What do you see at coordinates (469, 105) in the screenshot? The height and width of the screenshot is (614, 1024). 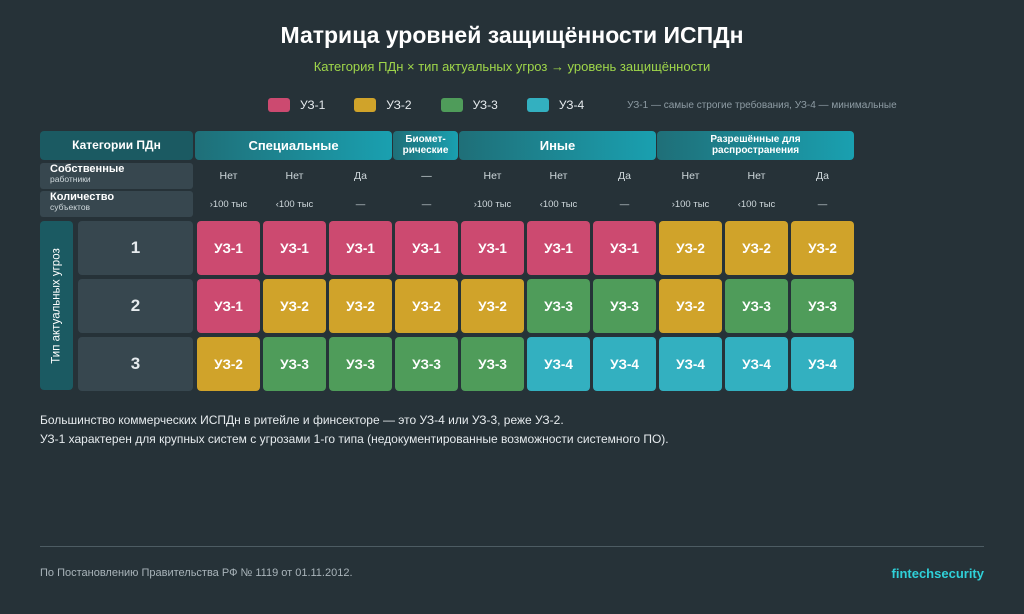 I see `legend-item-uz3: УЗ-3` at bounding box center [469, 105].